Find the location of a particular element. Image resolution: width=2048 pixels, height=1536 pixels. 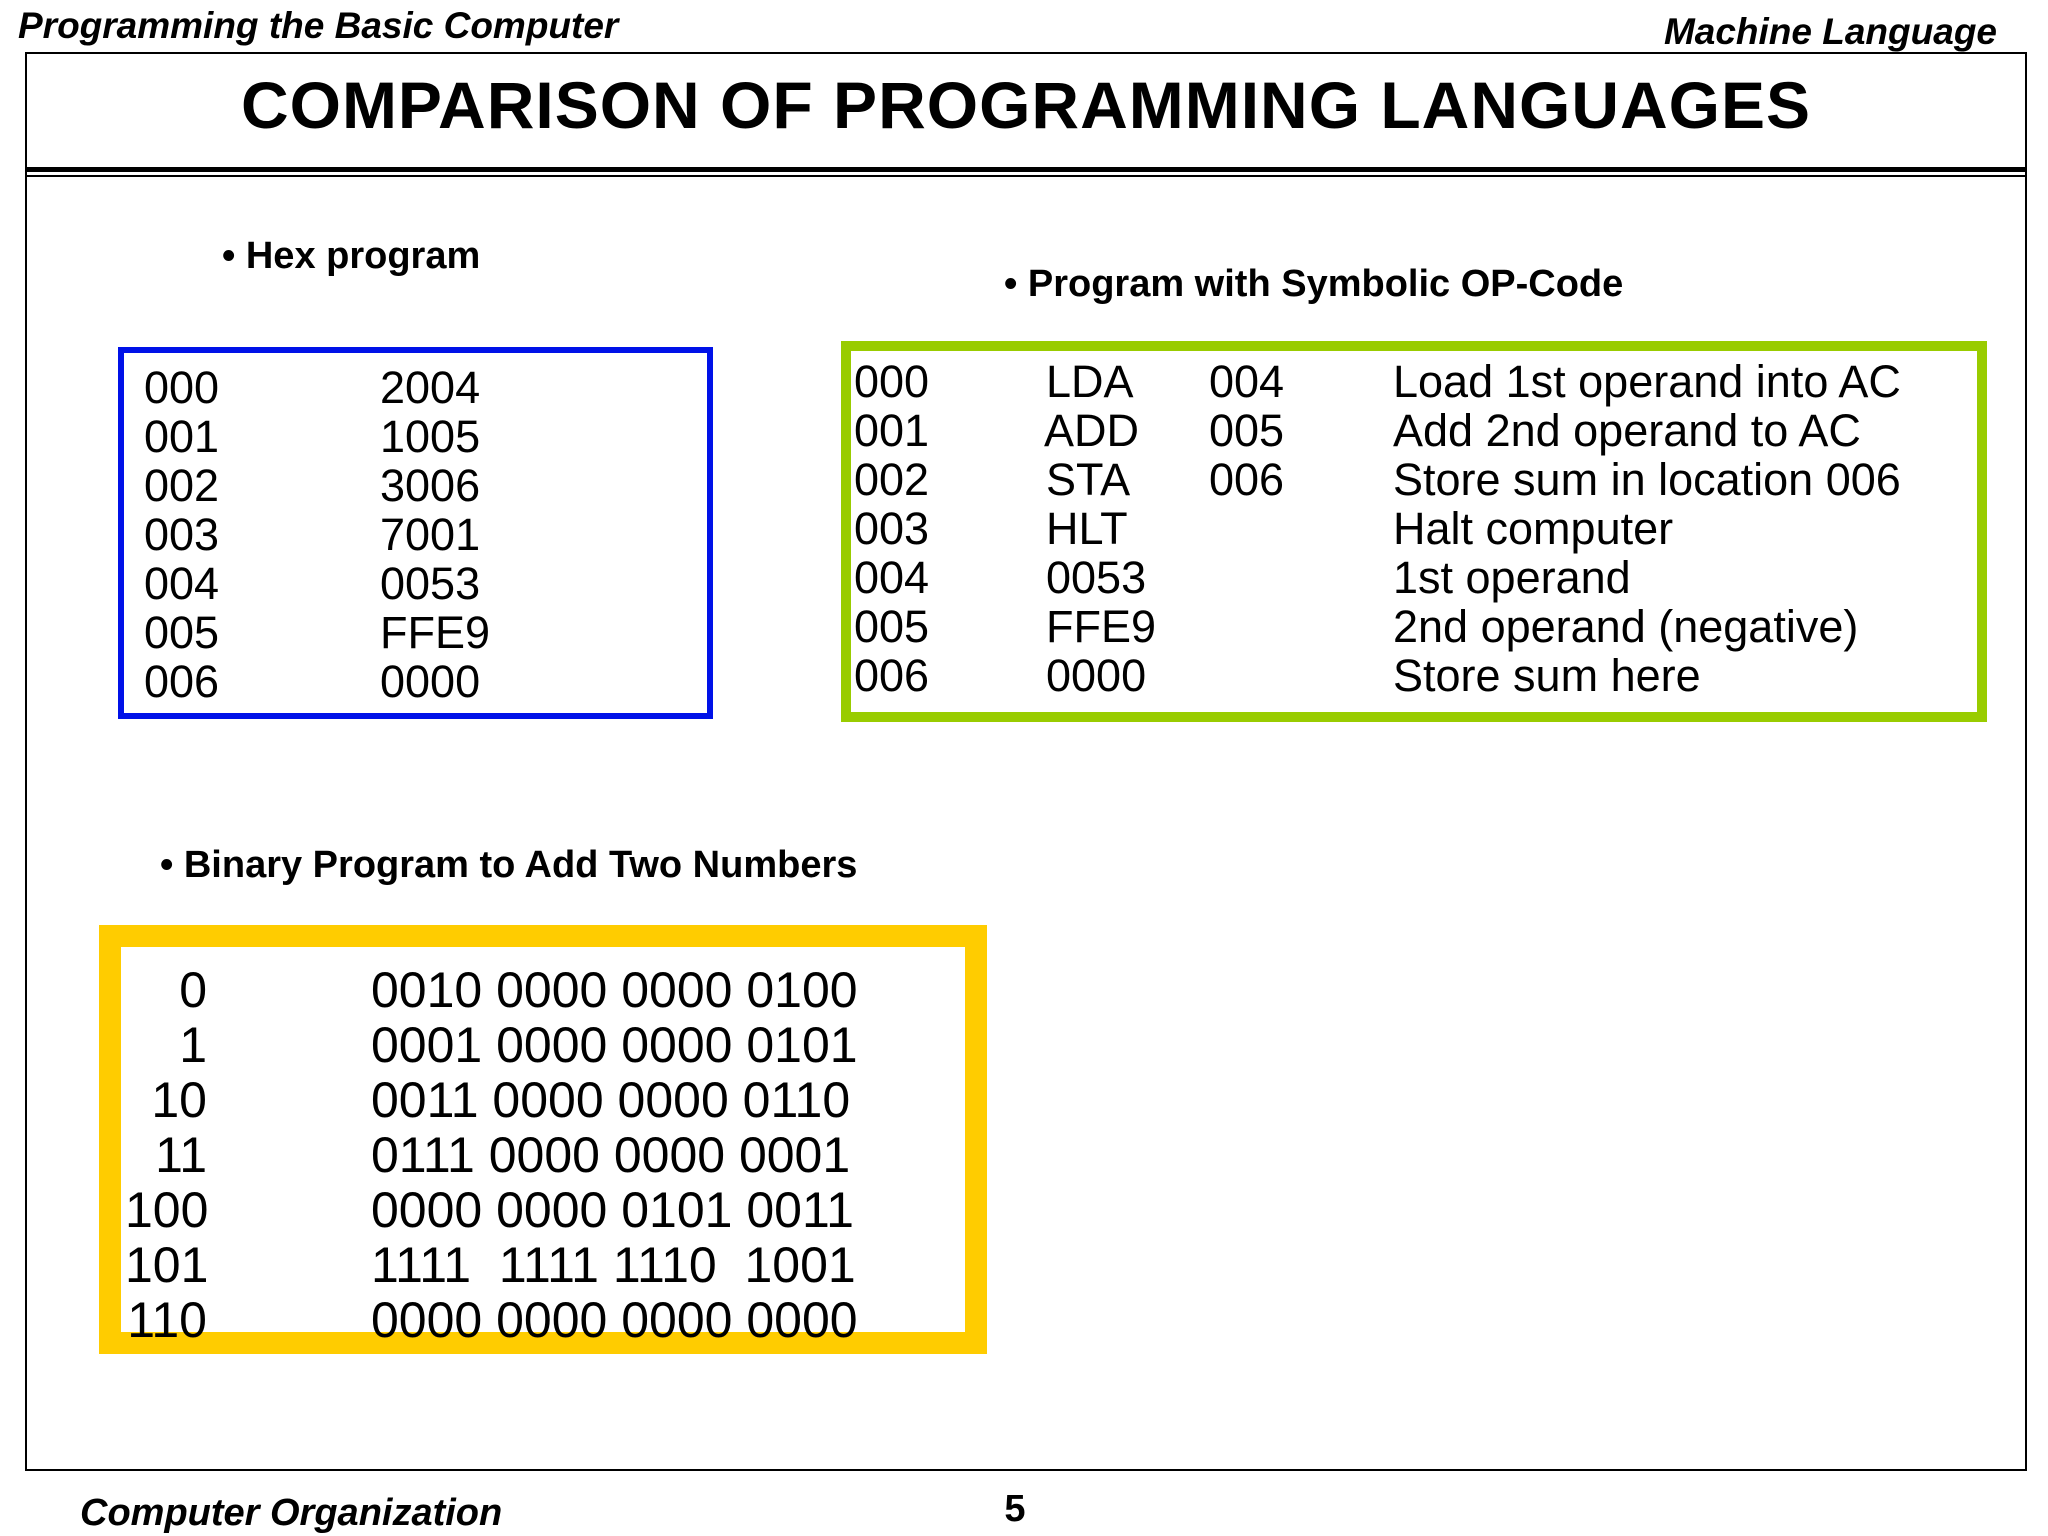

hex-address: 002 is located at coordinates (182, 485).